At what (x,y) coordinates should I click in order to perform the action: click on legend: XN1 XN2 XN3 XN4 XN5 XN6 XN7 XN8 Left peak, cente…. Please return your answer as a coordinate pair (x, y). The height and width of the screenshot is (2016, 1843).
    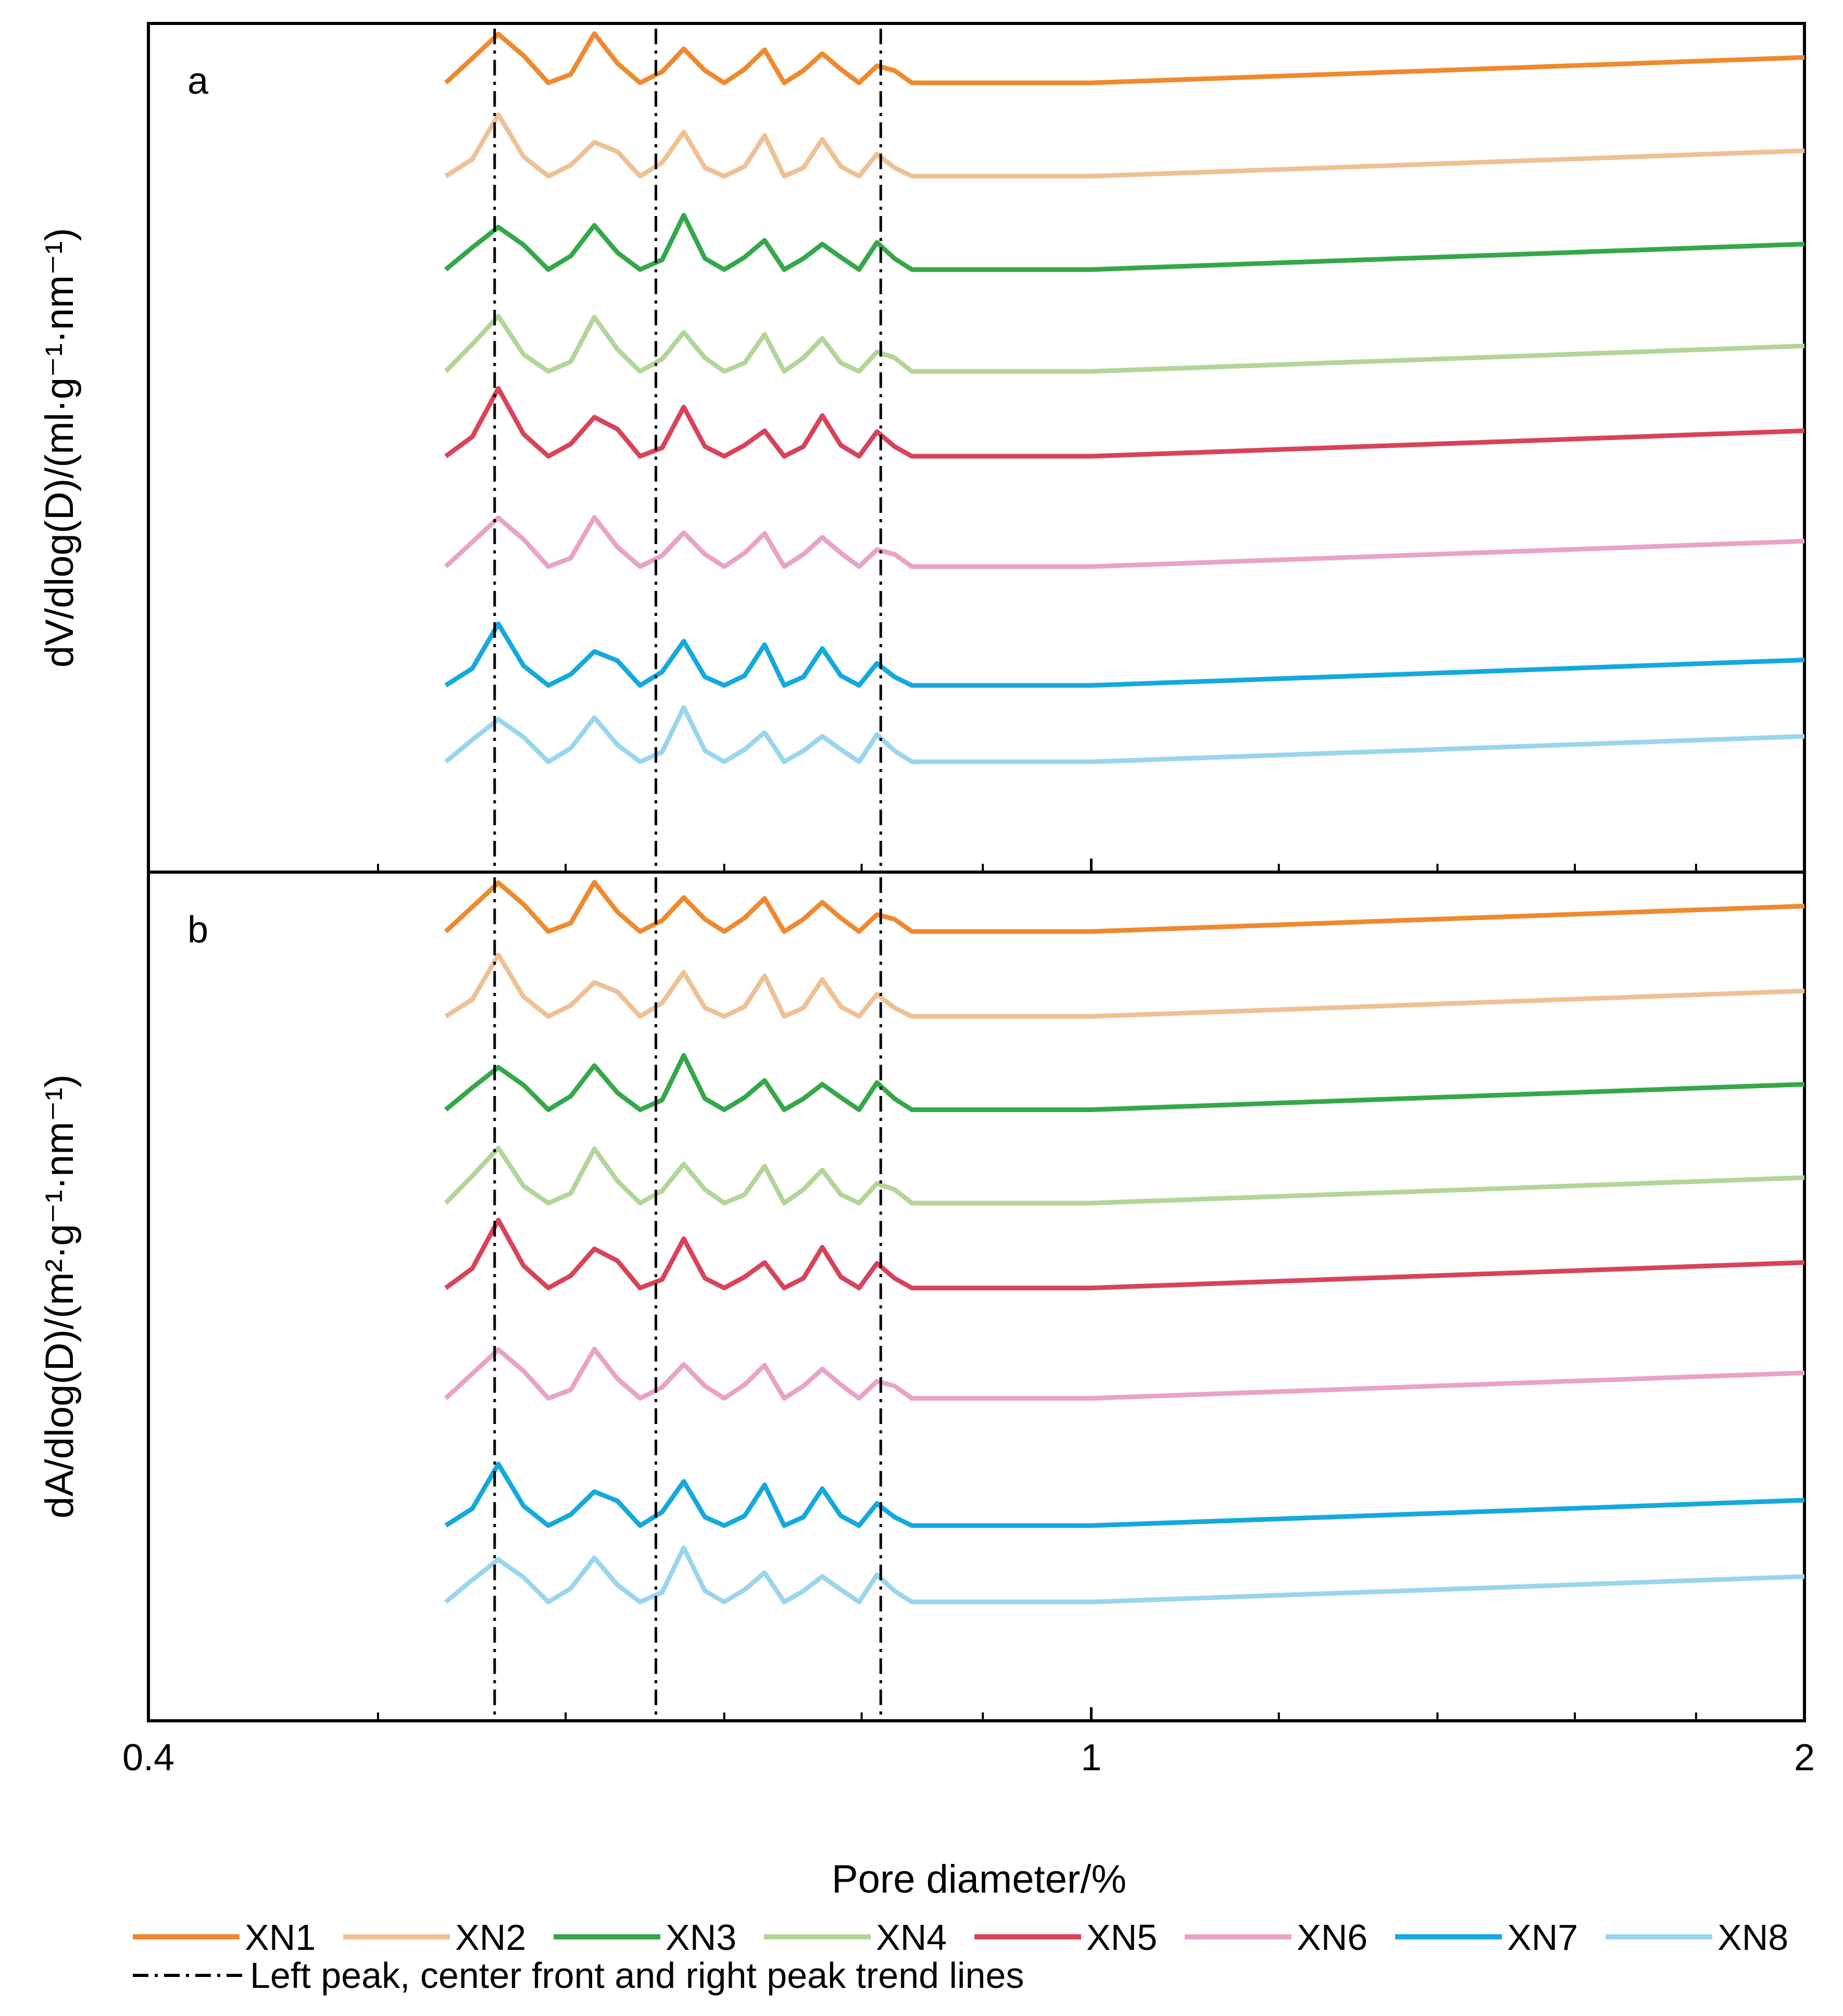
    Looking at the image, I should click on (961, 1957).